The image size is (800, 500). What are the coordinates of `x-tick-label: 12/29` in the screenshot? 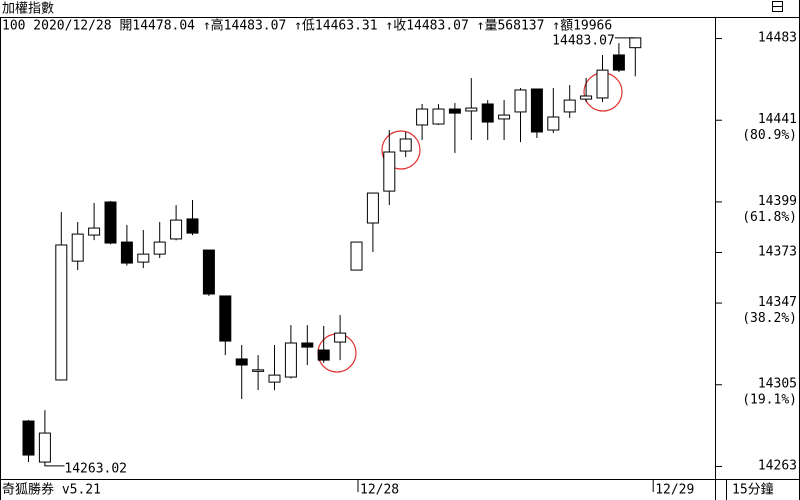 It's located at (674, 490).